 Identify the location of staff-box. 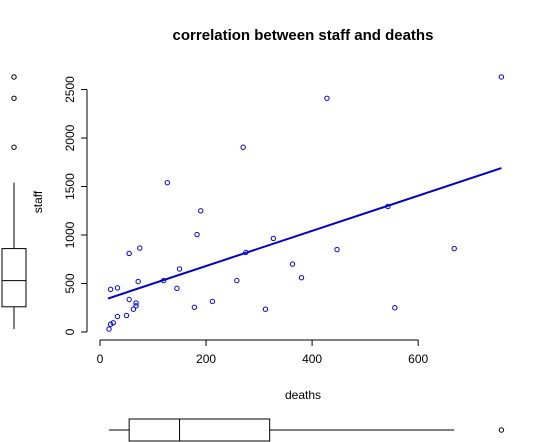
(14, 278).